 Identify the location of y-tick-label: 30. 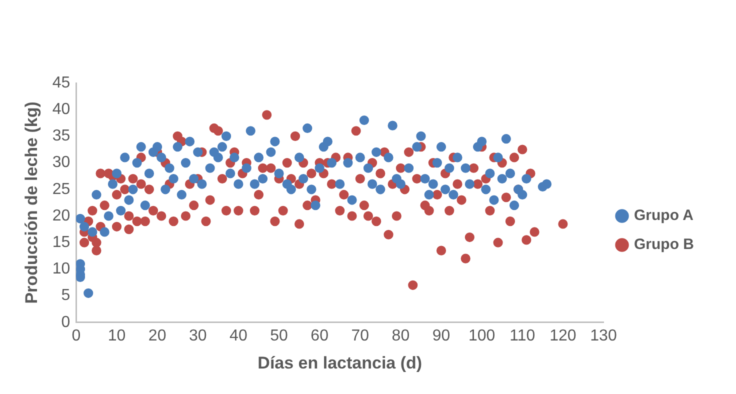
(61, 163).